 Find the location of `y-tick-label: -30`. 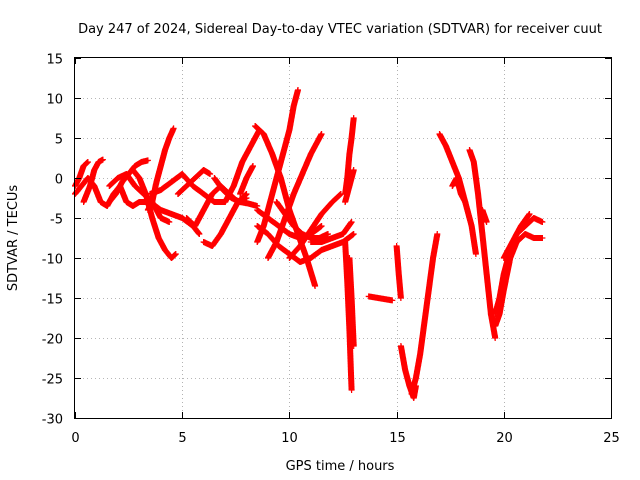

y-tick-label: -30 is located at coordinates (52, 420).